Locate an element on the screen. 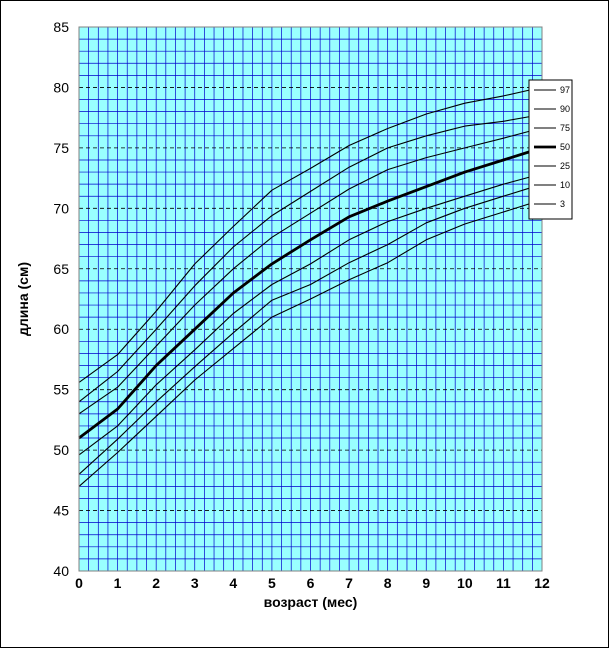 The width and height of the screenshot is (609, 648). legend: 97 90 75 50 25 10 3 is located at coordinates (550, 149).